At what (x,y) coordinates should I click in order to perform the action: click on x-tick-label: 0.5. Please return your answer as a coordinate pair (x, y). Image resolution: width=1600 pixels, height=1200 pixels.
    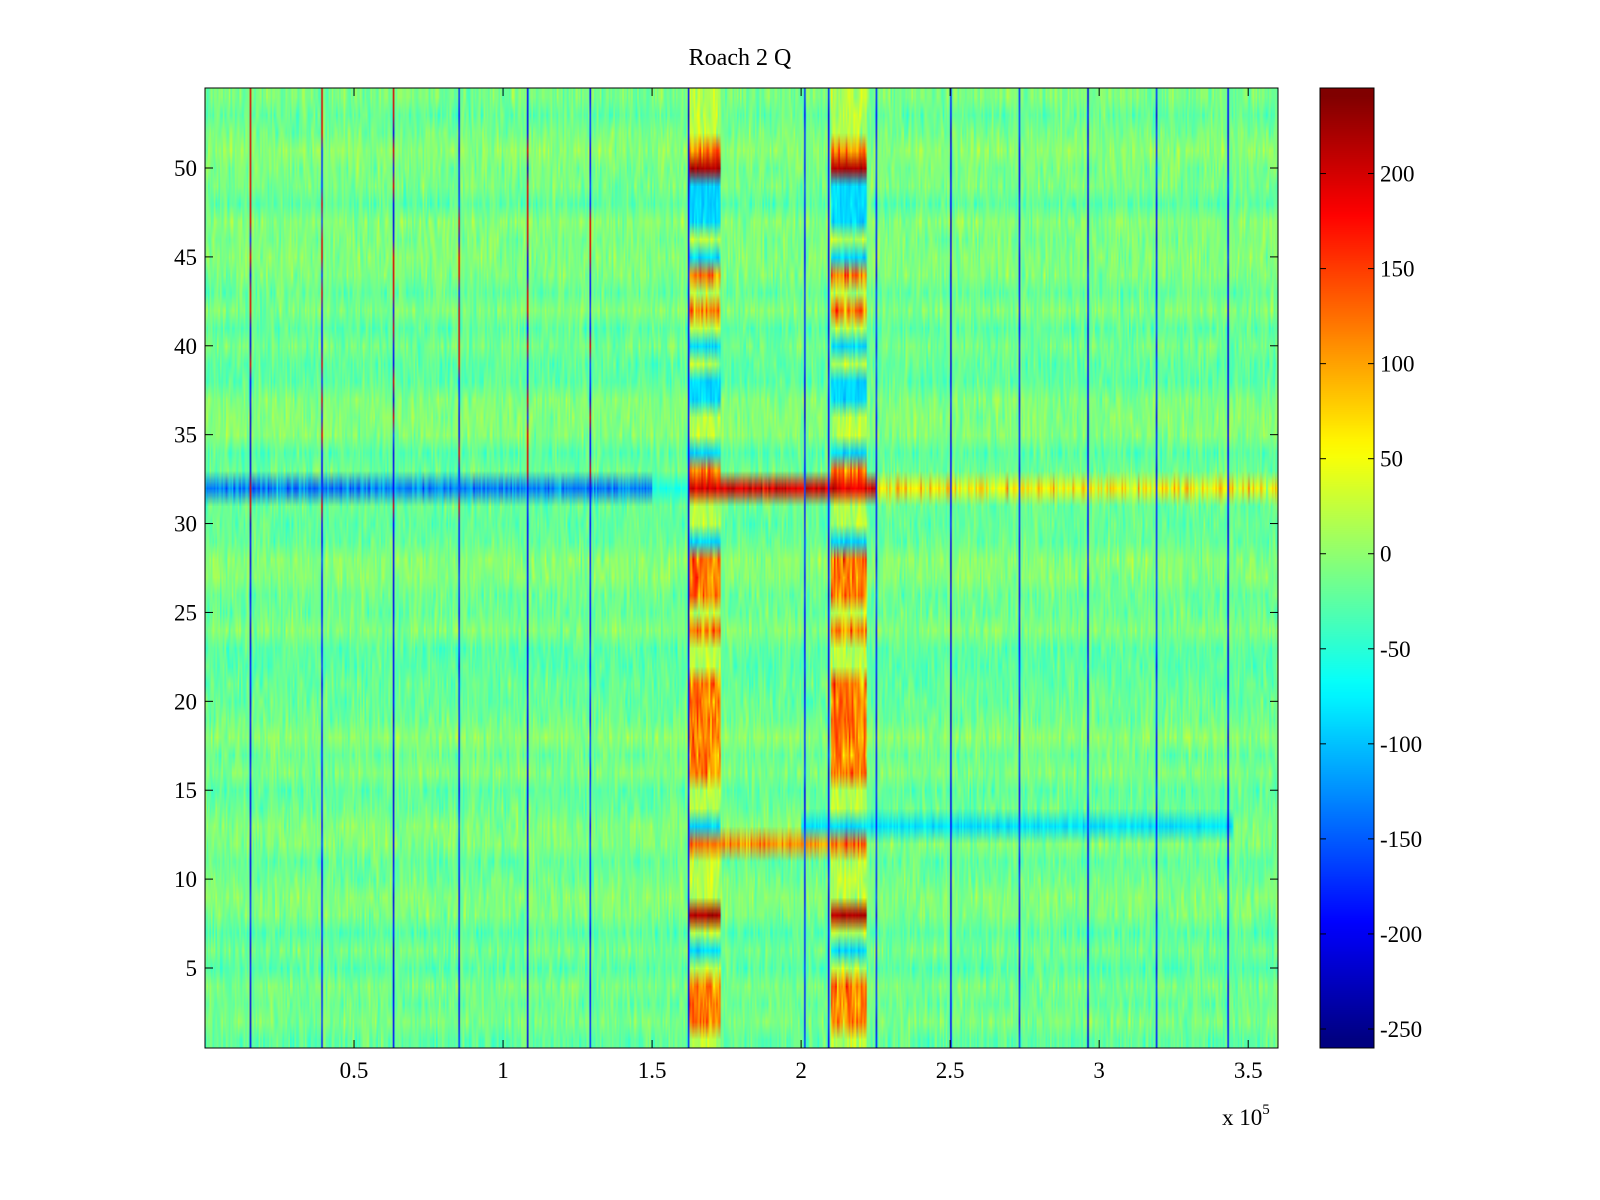
    Looking at the image, I should click on (354, 1070).